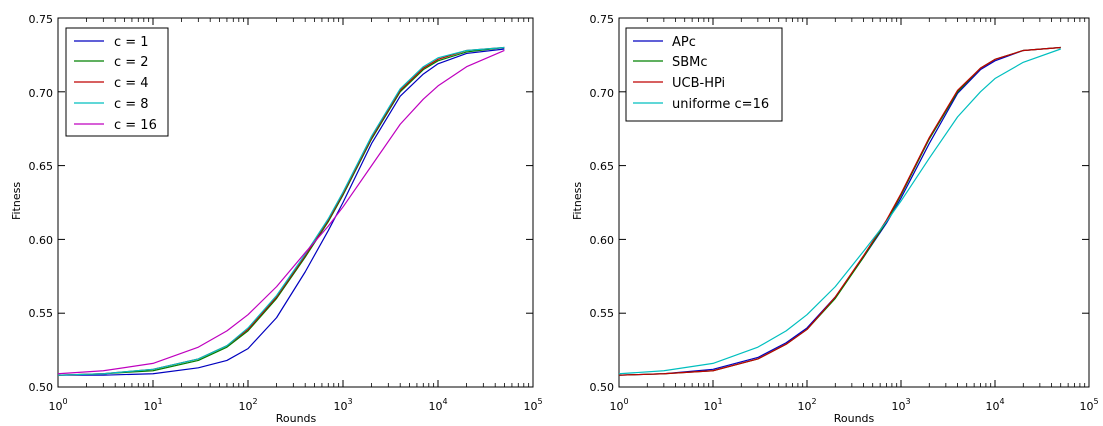 This screenshot has height=426, width=1103. I want to click on legend-label: c = 1, so click(131, 42).